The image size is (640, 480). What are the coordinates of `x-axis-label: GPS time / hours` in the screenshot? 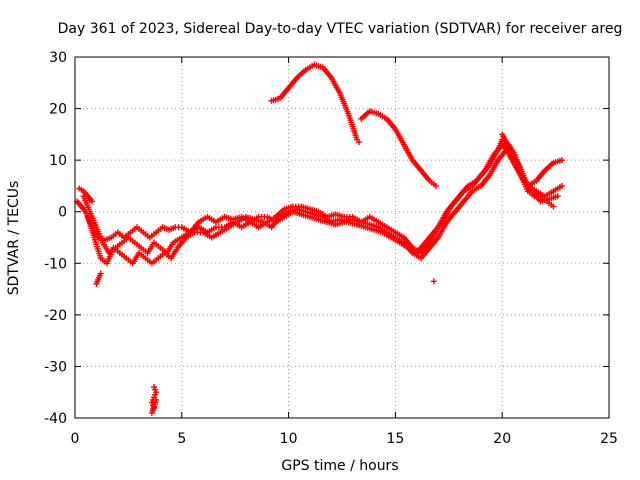 It's located at (339, 466).